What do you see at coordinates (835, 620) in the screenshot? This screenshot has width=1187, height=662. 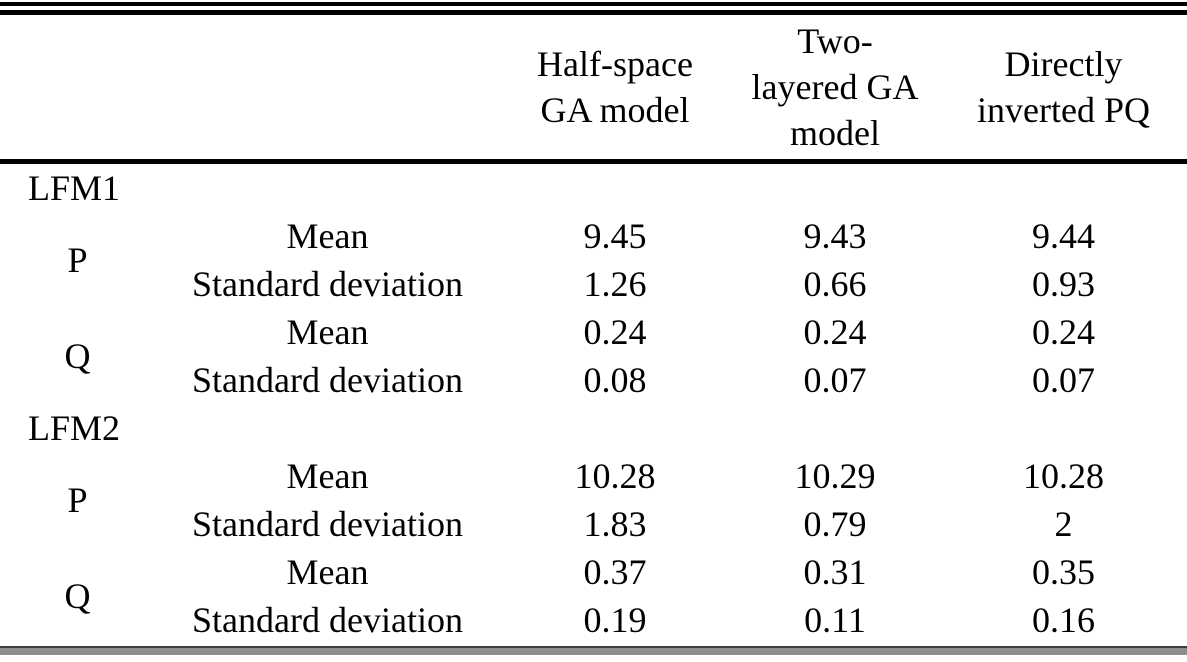 I see `value-cell: 0.11` at bounding box center [835, 620].